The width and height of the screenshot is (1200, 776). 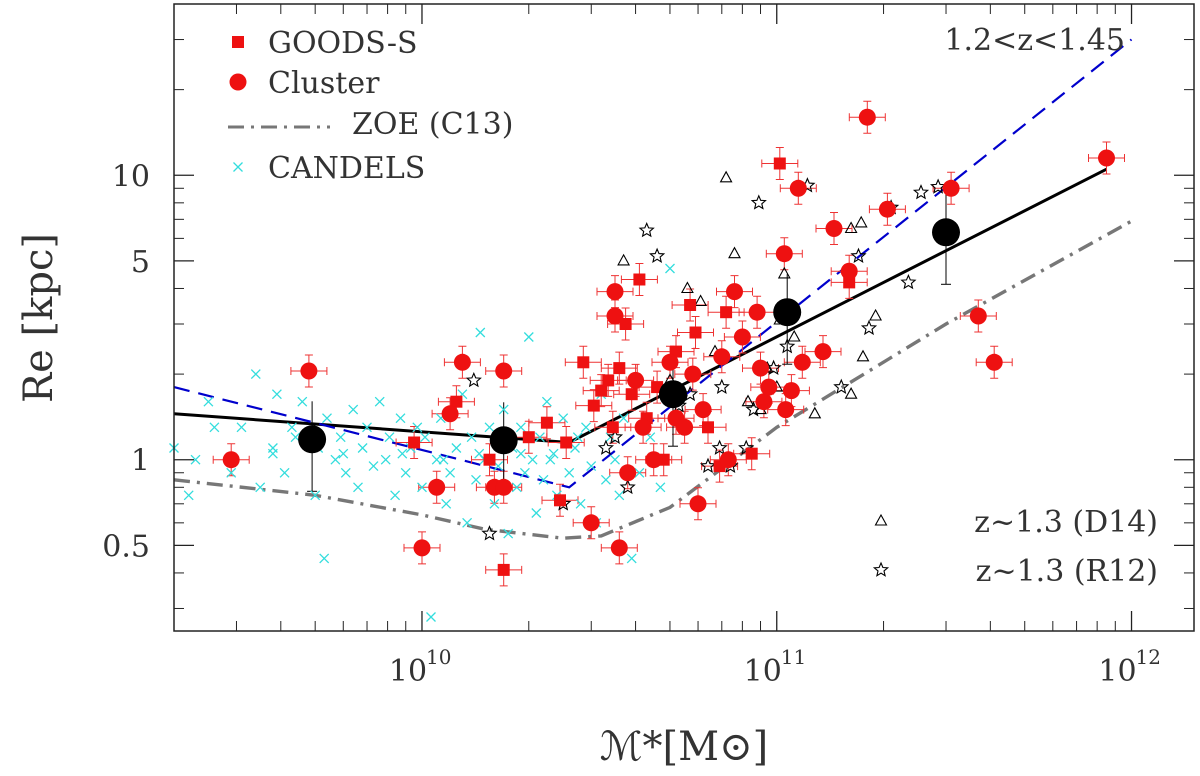 What do you see at coordinates (793, 657) in the screenshot?
I see `x-tick-exponent: 11` at bounding box center [793, 657].